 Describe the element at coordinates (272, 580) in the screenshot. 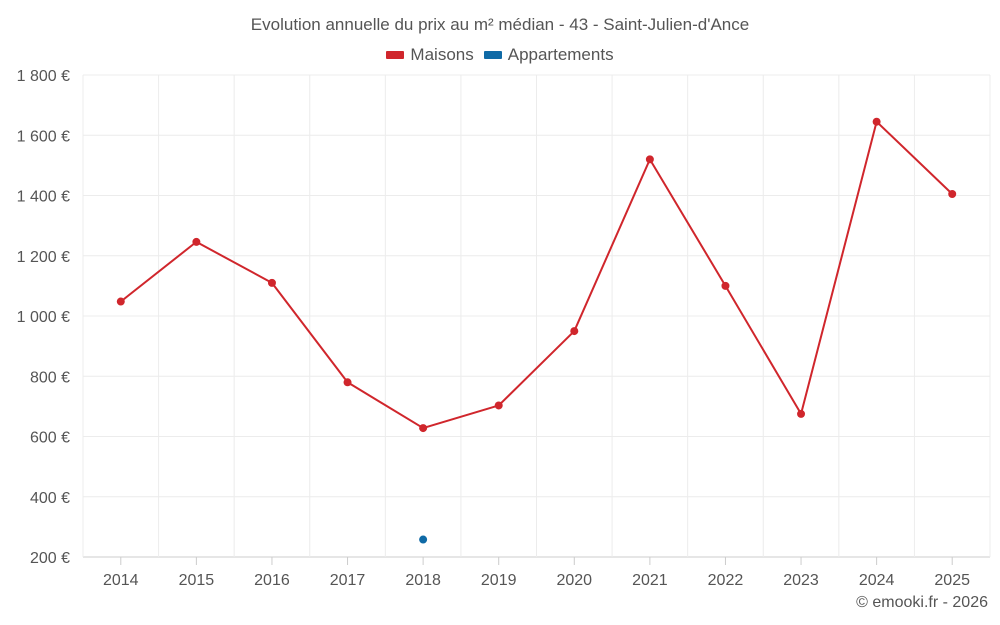

I see `x-tick-label: 2016` at that location.